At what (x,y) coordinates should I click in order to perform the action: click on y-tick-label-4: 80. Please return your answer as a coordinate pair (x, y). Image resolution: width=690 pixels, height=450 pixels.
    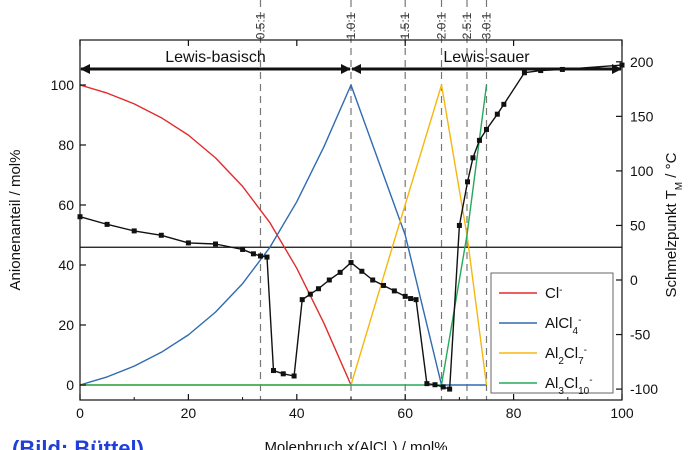
    Looking at the image, I should click on (66, 145).